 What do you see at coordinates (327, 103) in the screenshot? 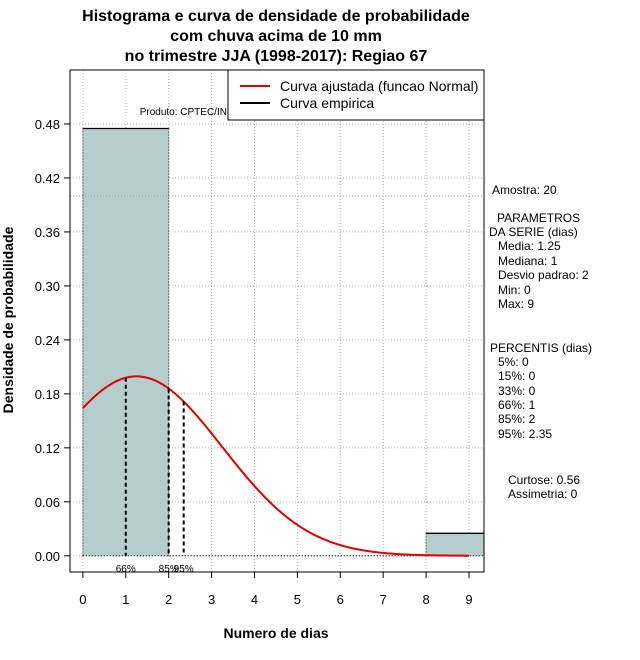
I see `legend-label-empirical: Curva empirica` at bounding box center [327, 103].